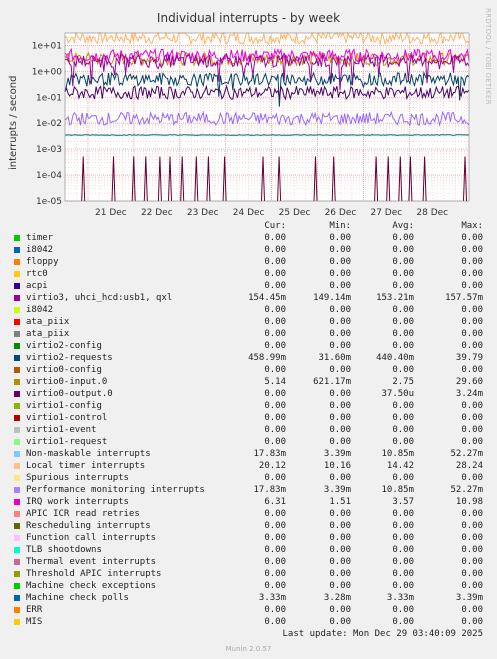 This screenshot has width=497, height=659. What do you see at coordinates (88, 526) in the screenshot?
I see `legend-name: Rescheduling interrupts` at bounding box center [88, 526].